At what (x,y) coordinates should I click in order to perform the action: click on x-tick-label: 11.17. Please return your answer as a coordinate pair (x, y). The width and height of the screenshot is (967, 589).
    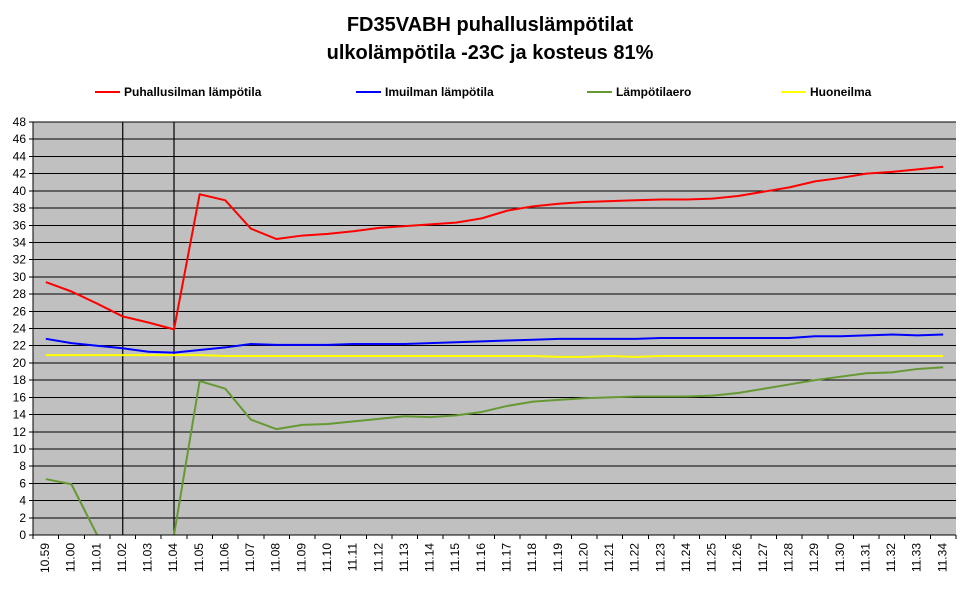
    Looking at the image, I should click on (506, 557).